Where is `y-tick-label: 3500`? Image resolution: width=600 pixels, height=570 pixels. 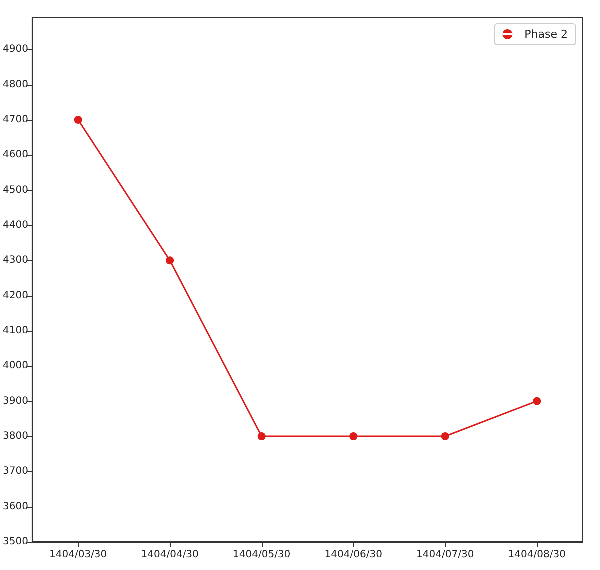
y-tick-label: 3500 is located at coordinates (15, 542).